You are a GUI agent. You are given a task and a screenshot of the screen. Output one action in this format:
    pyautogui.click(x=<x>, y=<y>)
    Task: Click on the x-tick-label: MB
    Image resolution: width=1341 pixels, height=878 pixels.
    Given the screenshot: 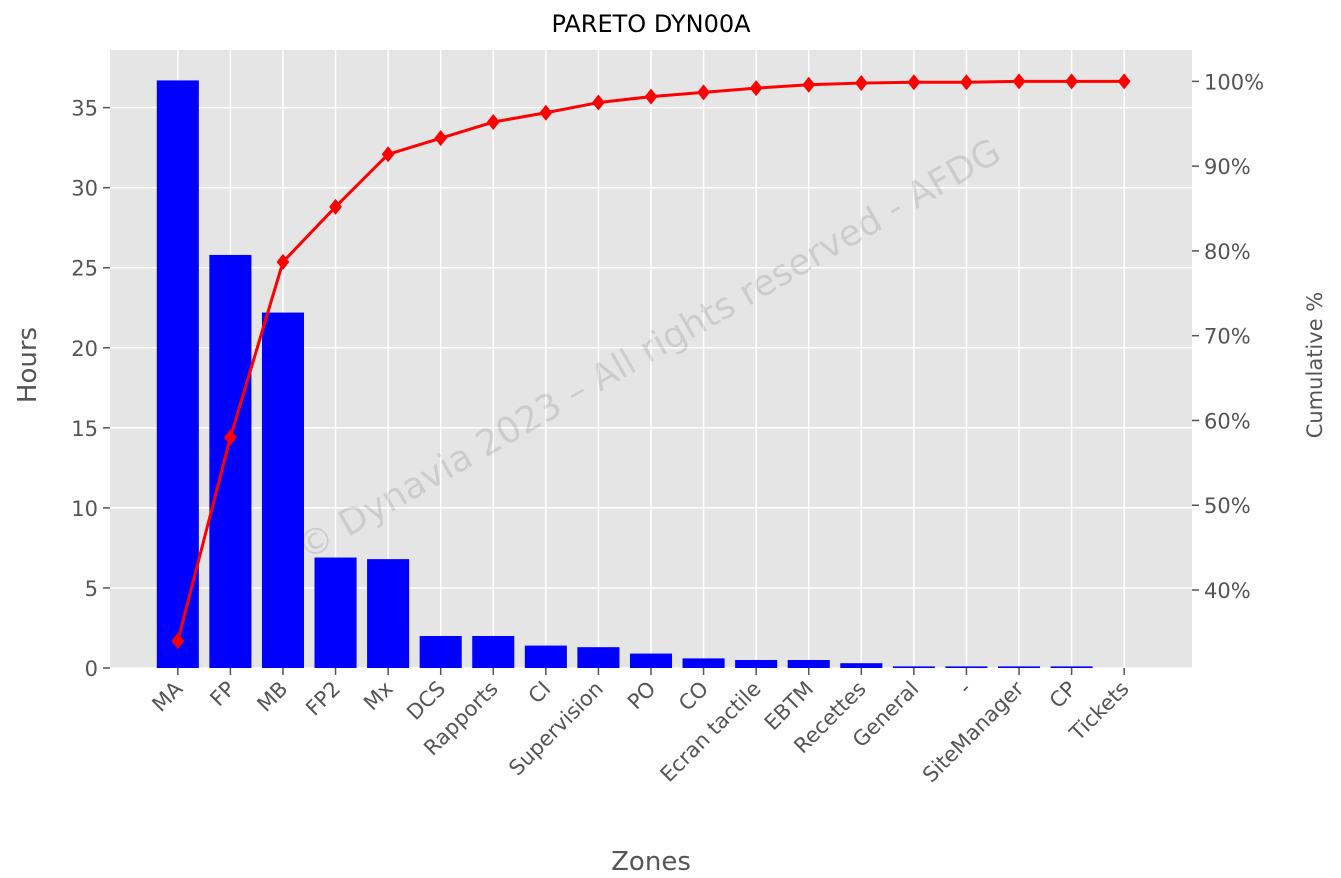 What is the action you would take?
    pyautogui.click(x=273, y=697)
    